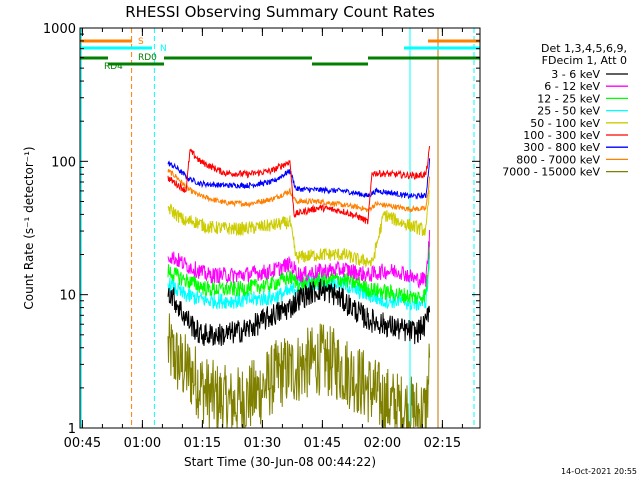 This screenshot has width=640, height=480. Describe the element at coordinates (584, 60) in the screenshot. I see `legend-header-2: FDecim 1, Att 0` at that location.